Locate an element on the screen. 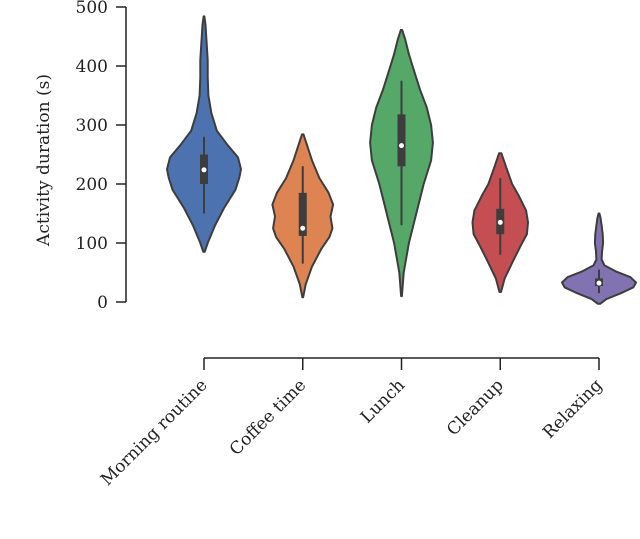 The width and height of the screenshot is (640, 539). y-tick-label: 200 is located at coordinates (92, 185).